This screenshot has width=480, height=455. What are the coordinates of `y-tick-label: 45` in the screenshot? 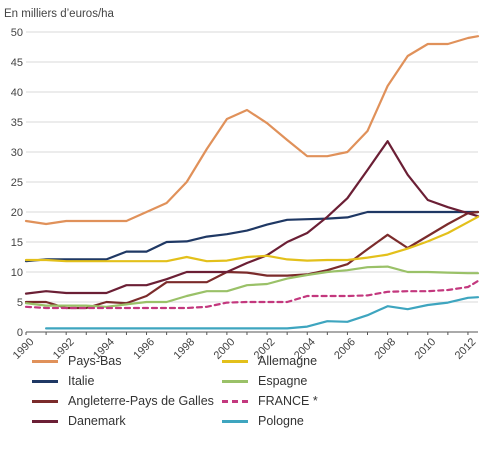 It's located at (17, 63).